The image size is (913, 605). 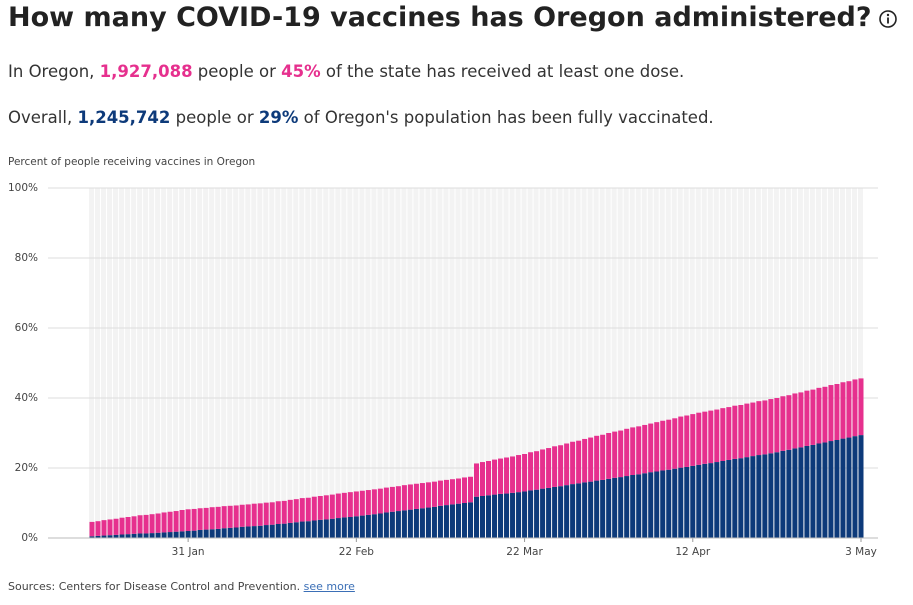 What do you see at coordinates (524, 552) in the screenshot?
I see `x-tick-label: 22 Mar` at bounding box center [524, 552].